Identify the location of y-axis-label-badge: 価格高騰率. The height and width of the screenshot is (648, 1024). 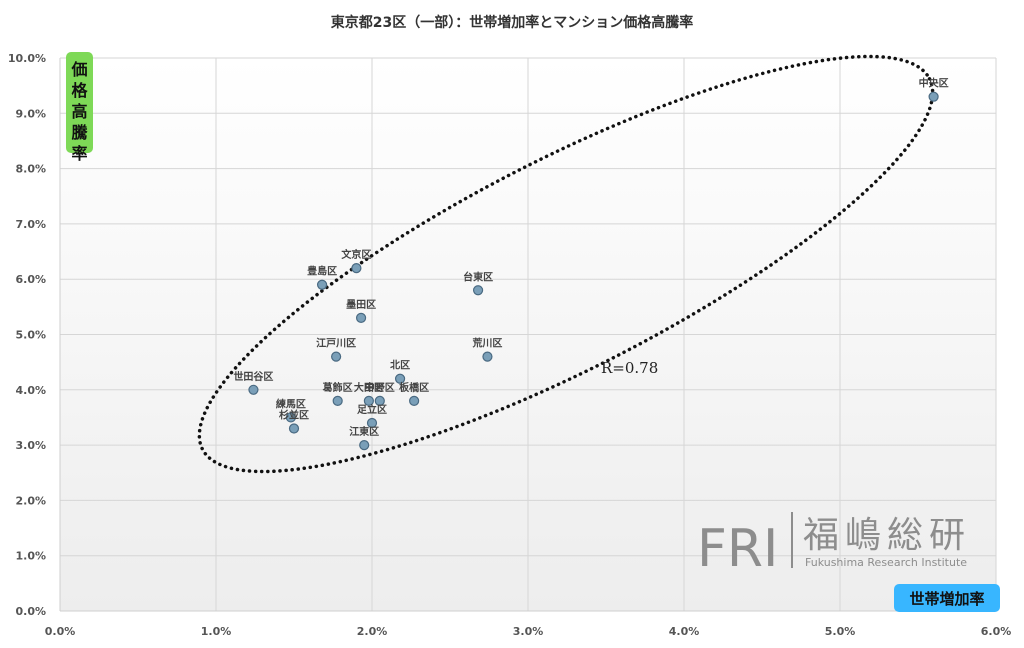
(79, 107).